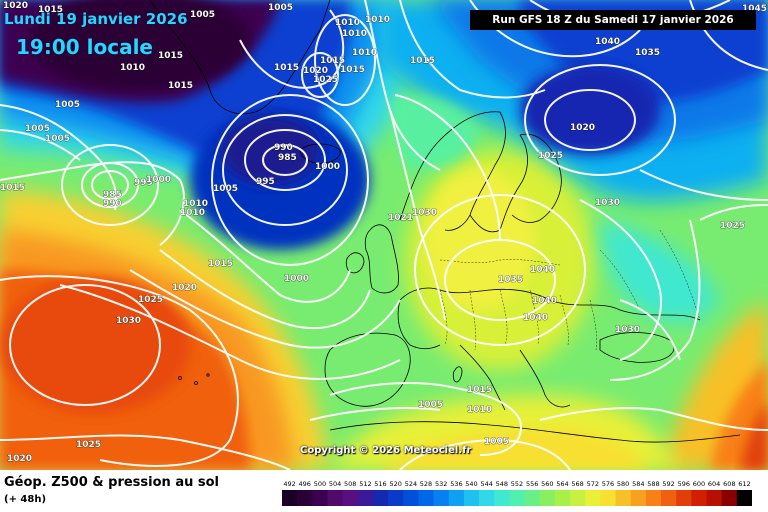 Image resolution: width=768 pixels, height=512 pixels. What do you see at coordinates (754, 9) in the screenshot?
I see `pressure-label: 1045` at bounding box center [754, 9].